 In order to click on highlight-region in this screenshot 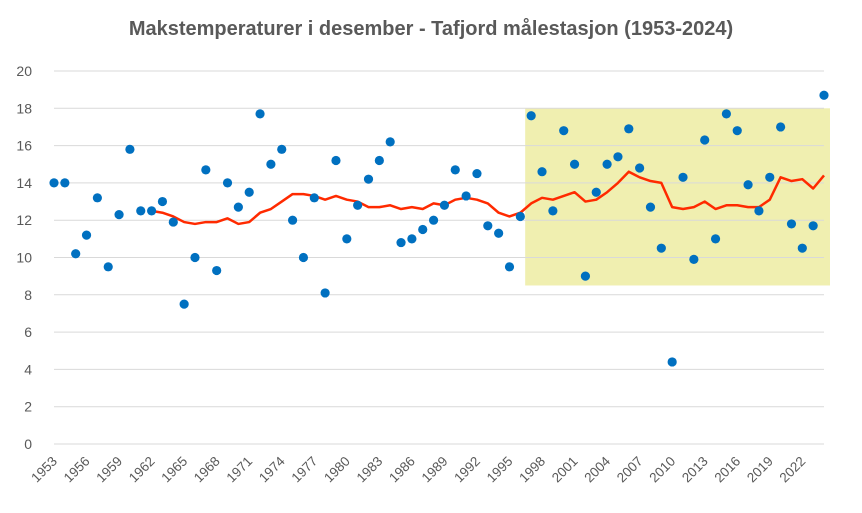, I will do `click(677, 197)`.